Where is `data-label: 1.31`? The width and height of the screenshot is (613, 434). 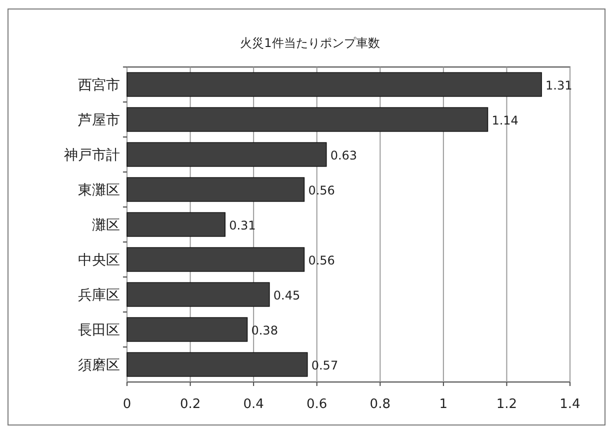 data-label: 1.31 is located at coordinates (559, 85).